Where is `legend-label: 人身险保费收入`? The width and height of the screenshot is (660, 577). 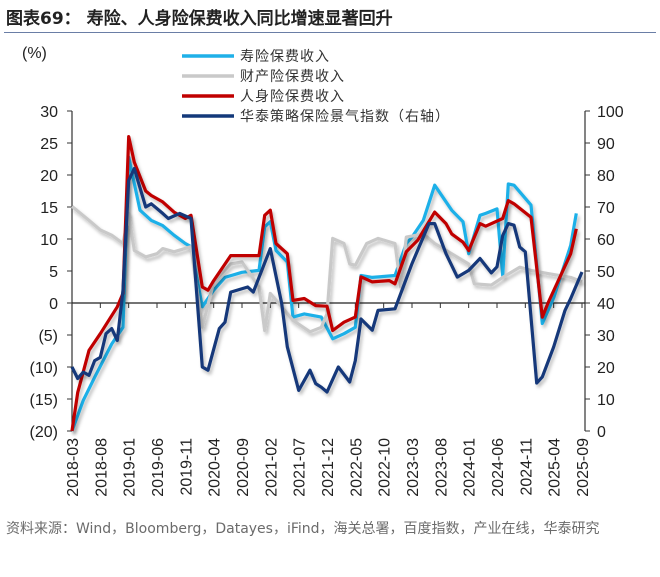 legend-label: 人身险保费收入 is located at coordinates (292, 97).